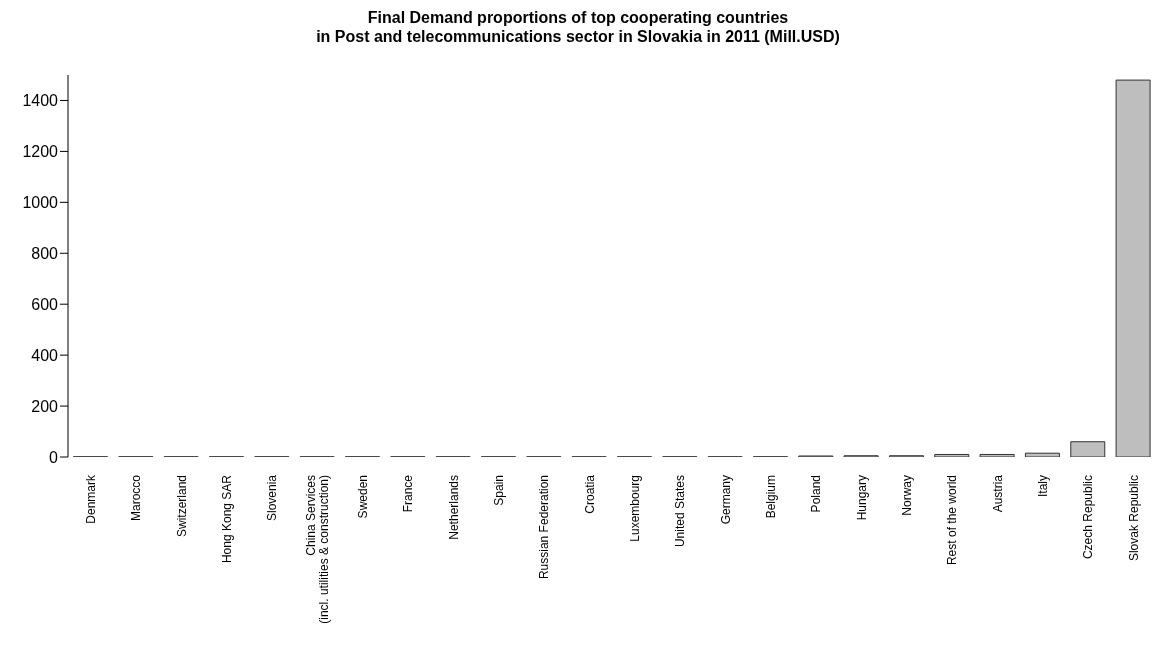 This screenshot has width=1156, height=653. What do you see at coordinates (498, 490) in the screenshot?
I see `x-tick-label: Spain` at bounding box center [498, 490].